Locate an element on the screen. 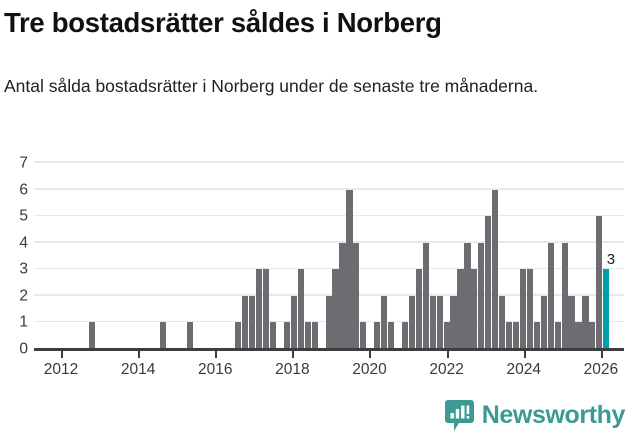  newsworthy-logo: Newsworthy is located at coordinates (535, 415).